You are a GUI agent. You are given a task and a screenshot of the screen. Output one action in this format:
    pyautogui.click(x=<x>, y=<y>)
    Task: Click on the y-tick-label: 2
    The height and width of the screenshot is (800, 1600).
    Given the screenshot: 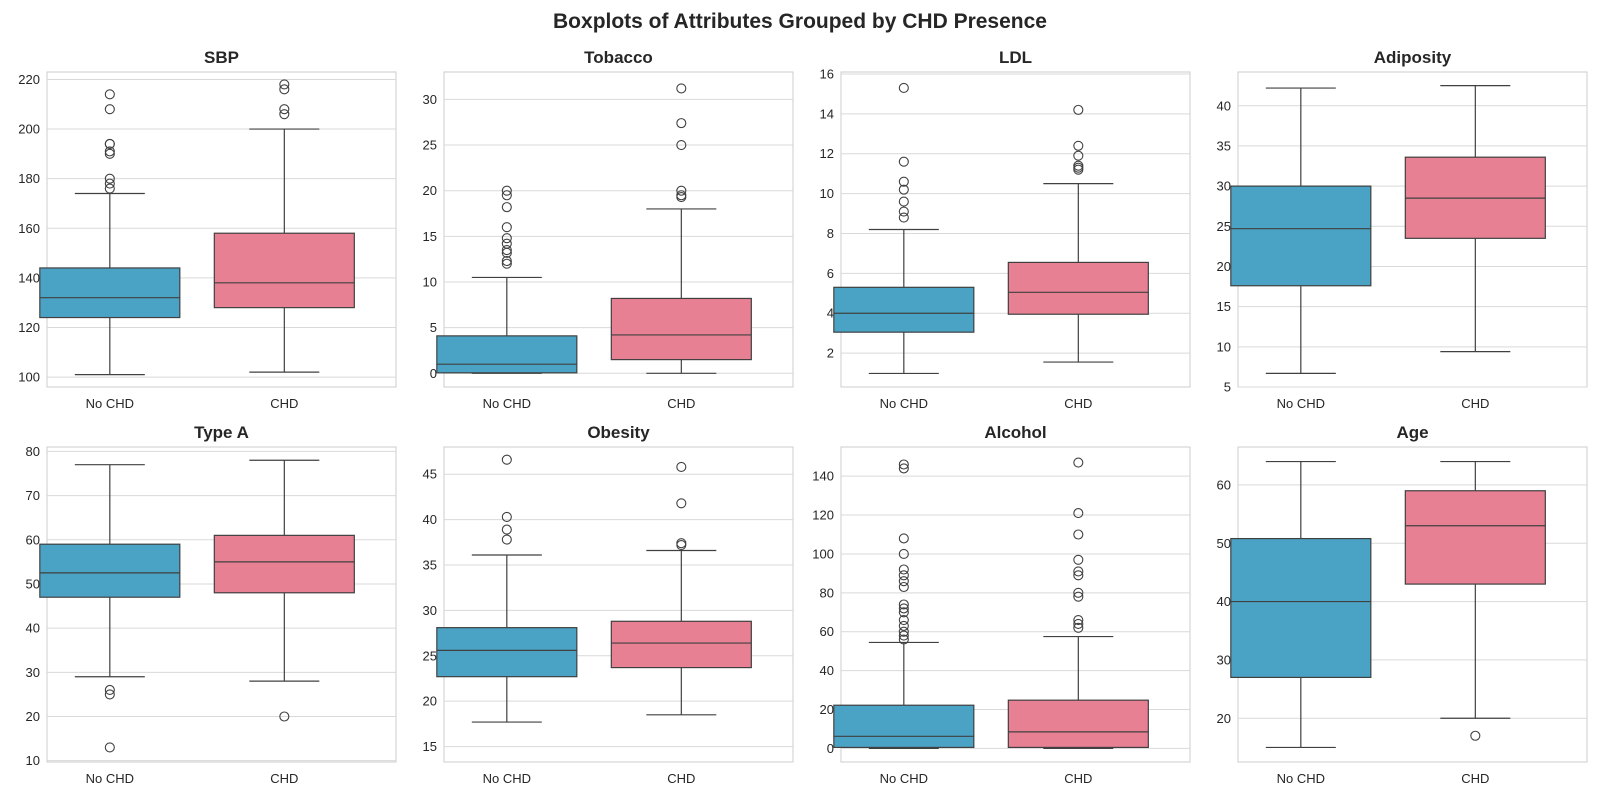 What is the action you would take?
    pyautogui.click(x=830, y=353)
    